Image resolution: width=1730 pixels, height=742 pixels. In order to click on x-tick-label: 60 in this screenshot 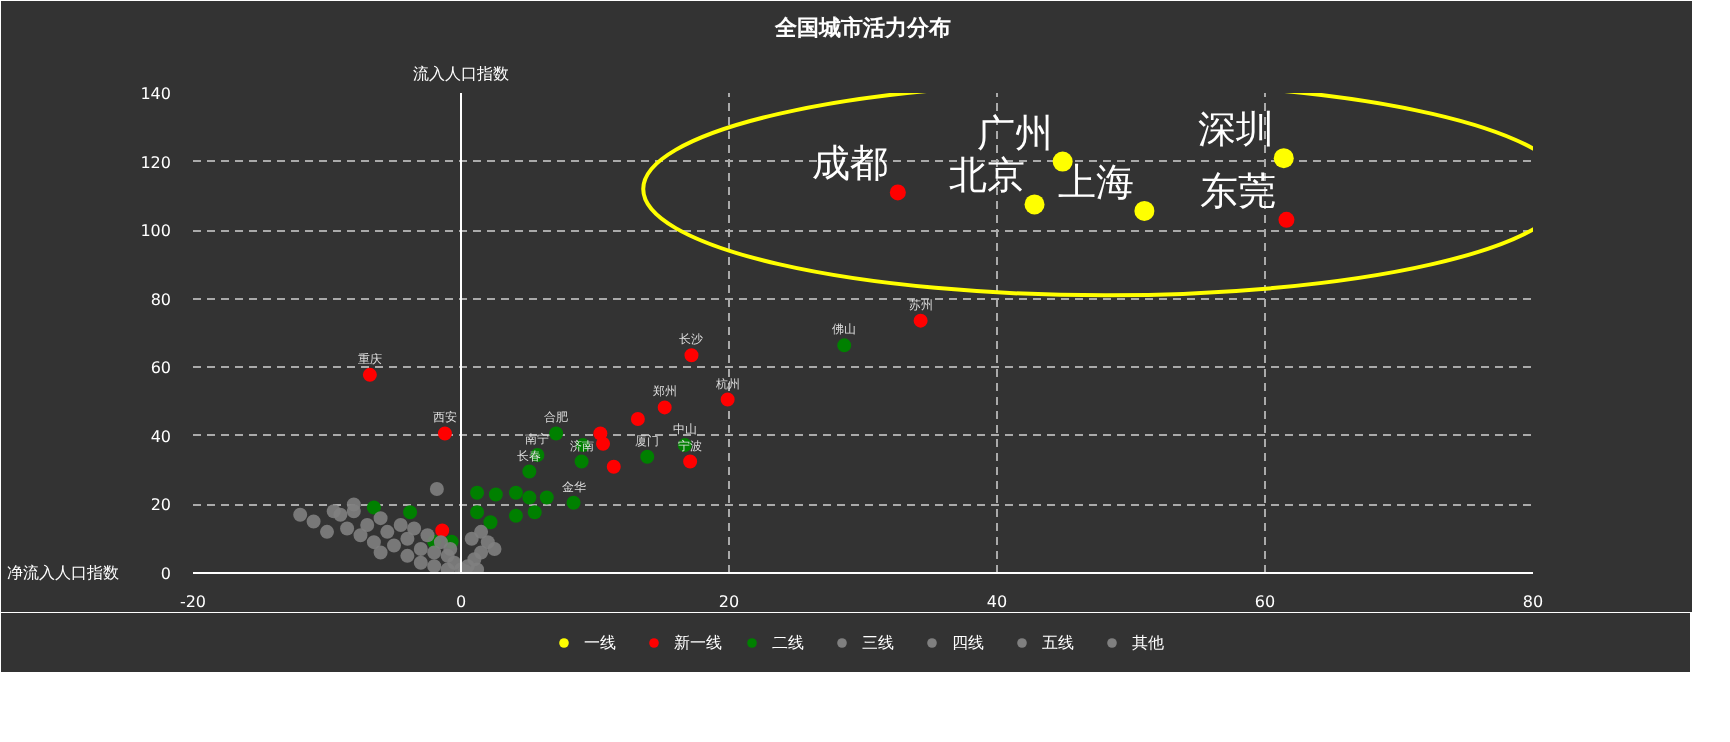, I will do `click(1265, 602)`.